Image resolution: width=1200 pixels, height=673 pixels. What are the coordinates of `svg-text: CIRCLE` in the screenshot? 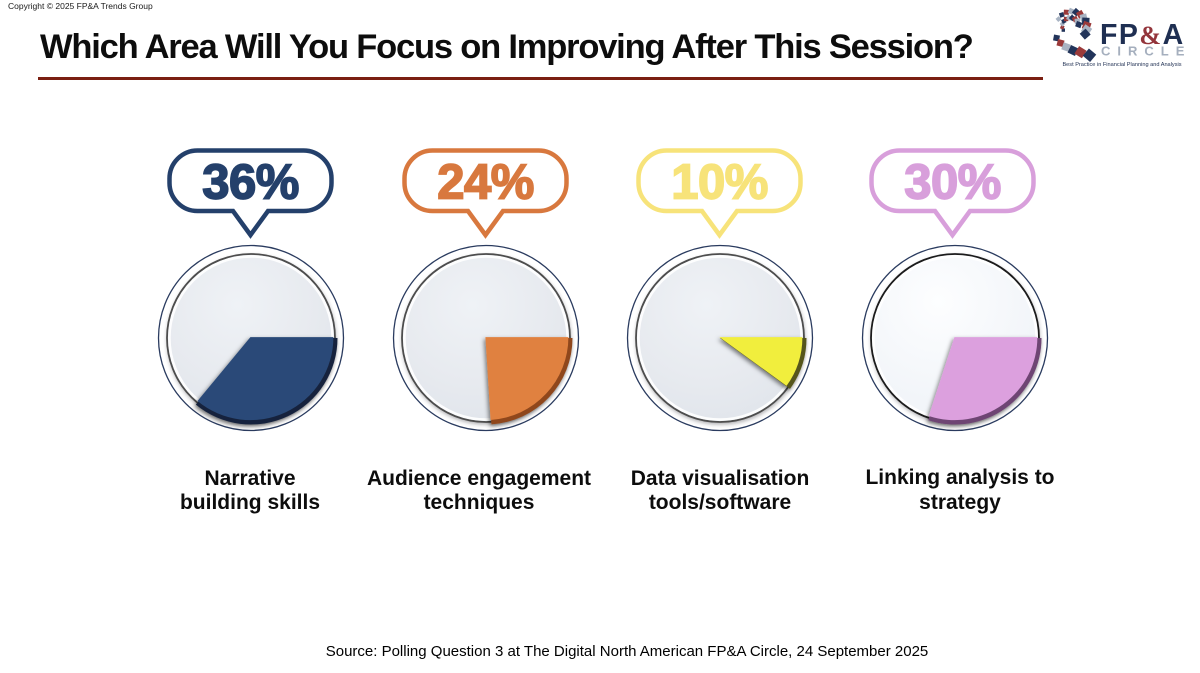 It's located at (1146, 51).